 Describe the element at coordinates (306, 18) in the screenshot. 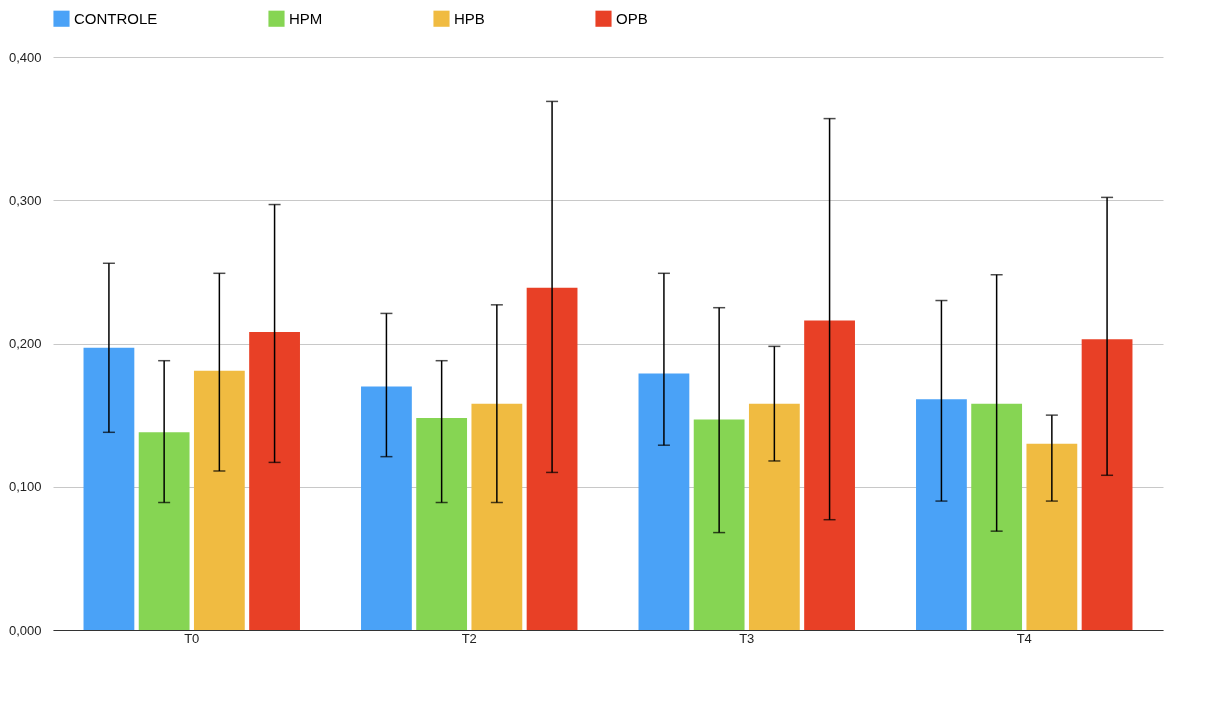

I see `legend-label: HPM` at that location.